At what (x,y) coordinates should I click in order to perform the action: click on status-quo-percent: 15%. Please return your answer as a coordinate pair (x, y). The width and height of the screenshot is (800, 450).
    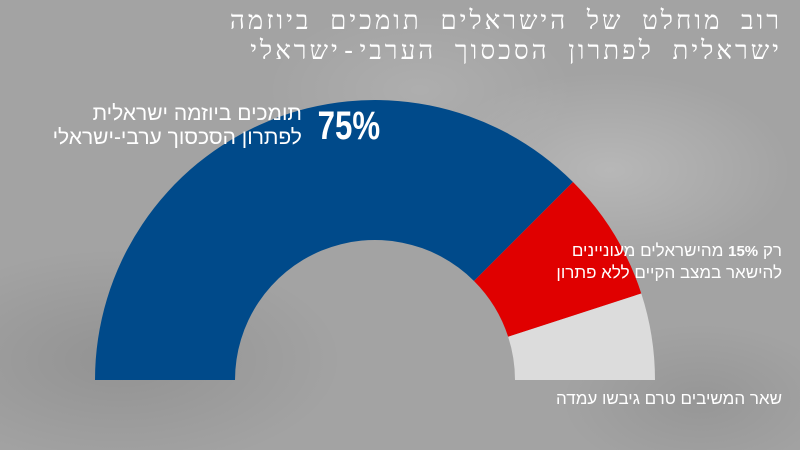
    Looking at the image, I should click on (743, 251).